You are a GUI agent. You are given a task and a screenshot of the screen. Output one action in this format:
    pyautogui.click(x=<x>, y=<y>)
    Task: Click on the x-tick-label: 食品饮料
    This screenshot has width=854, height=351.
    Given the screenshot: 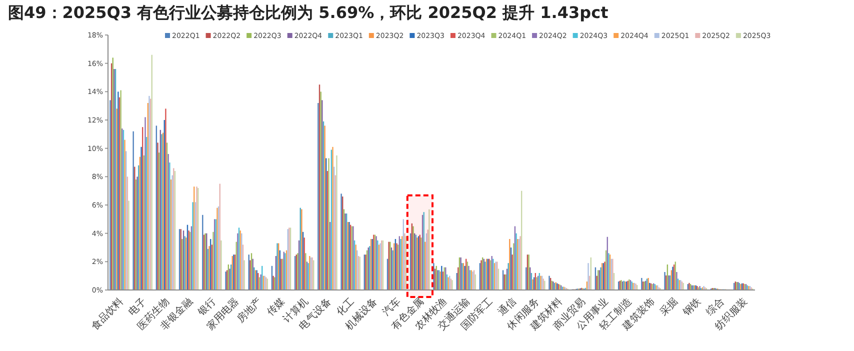 What is the action you would take?
    pyautogui.click(x=107, y=314)
    